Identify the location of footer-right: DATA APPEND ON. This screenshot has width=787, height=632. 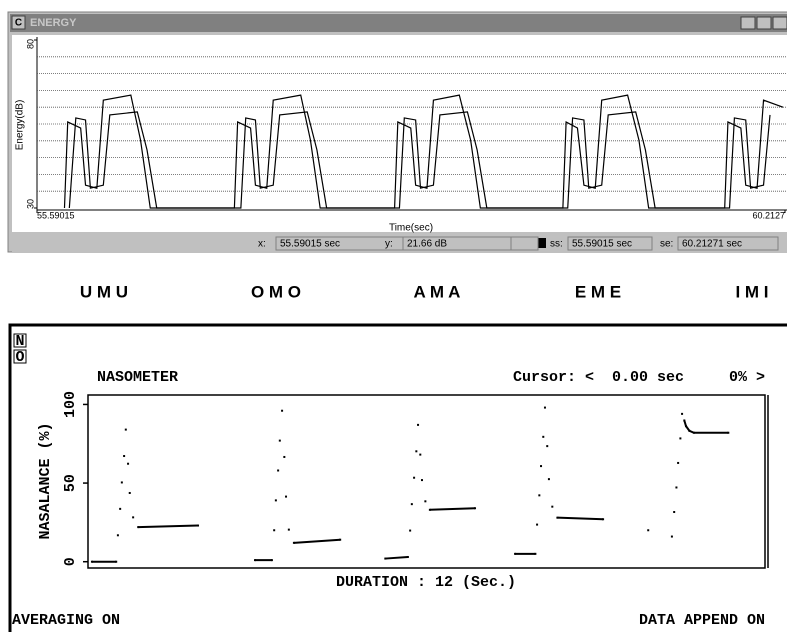
(702, 620).